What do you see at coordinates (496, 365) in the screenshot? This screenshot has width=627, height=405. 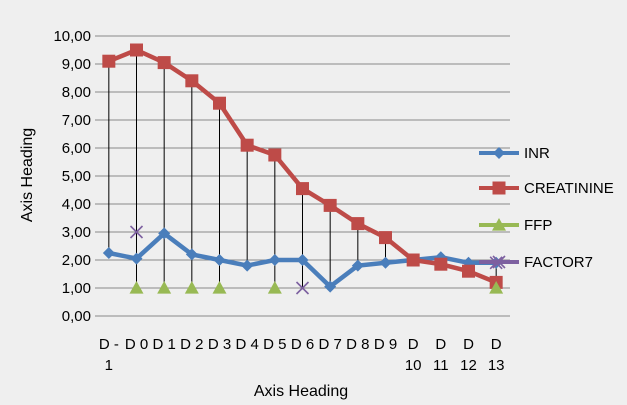 I see `x-tick-label: 13` at bounding box center [496, 365].